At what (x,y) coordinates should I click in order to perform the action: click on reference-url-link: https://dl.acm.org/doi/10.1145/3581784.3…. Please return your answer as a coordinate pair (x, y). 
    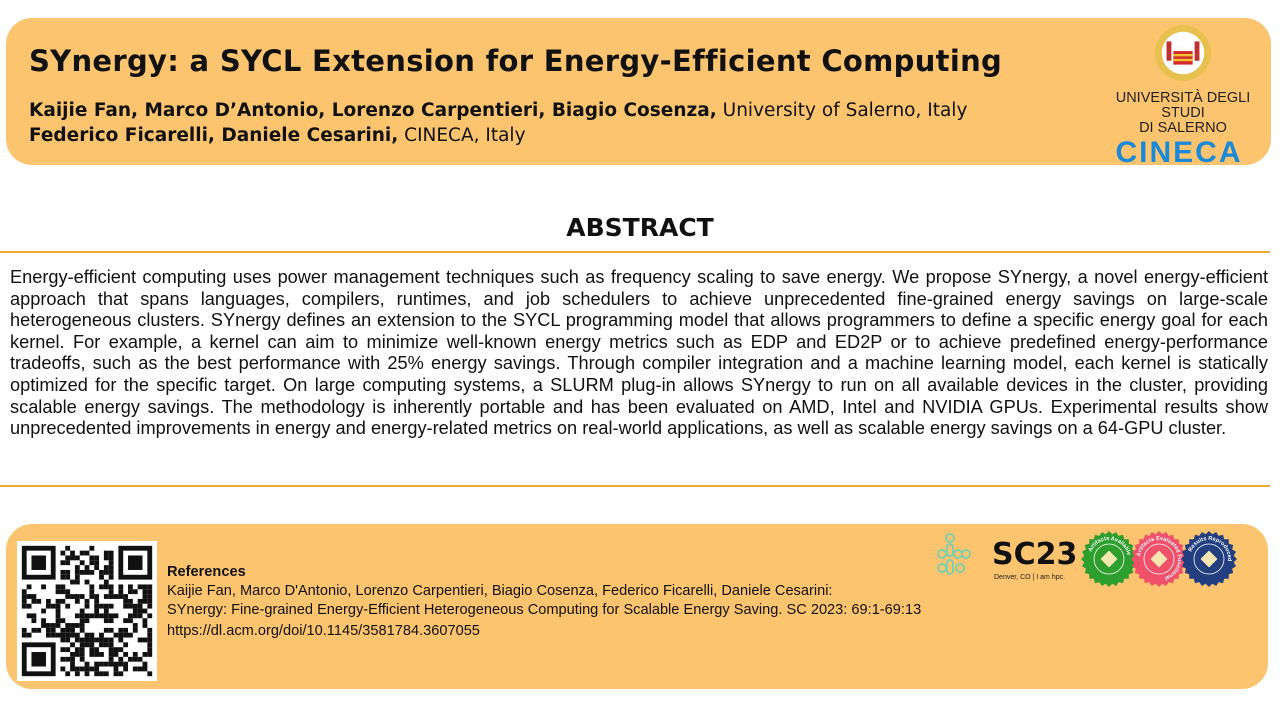
    Looking at the image, I should click on (323, 631).